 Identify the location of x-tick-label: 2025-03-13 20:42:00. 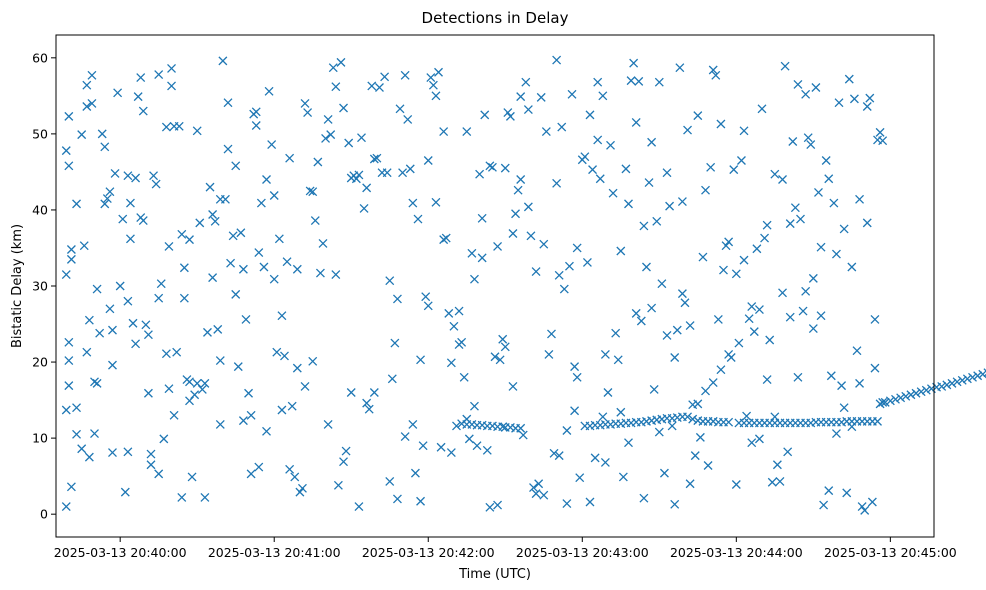
(428, 552).